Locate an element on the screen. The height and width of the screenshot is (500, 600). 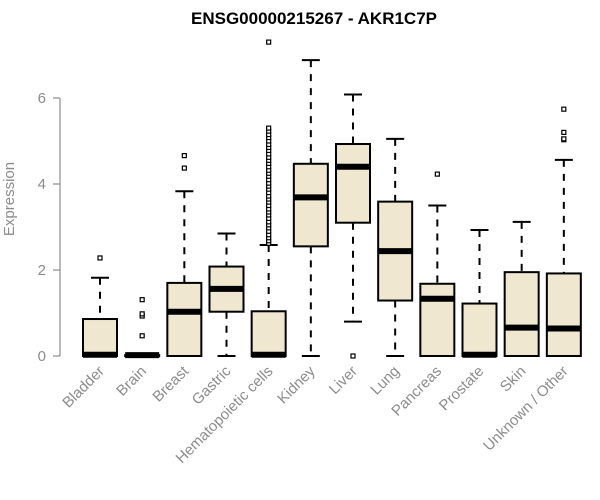
y-tick-label: 4 is located at coordinates (42, 184).